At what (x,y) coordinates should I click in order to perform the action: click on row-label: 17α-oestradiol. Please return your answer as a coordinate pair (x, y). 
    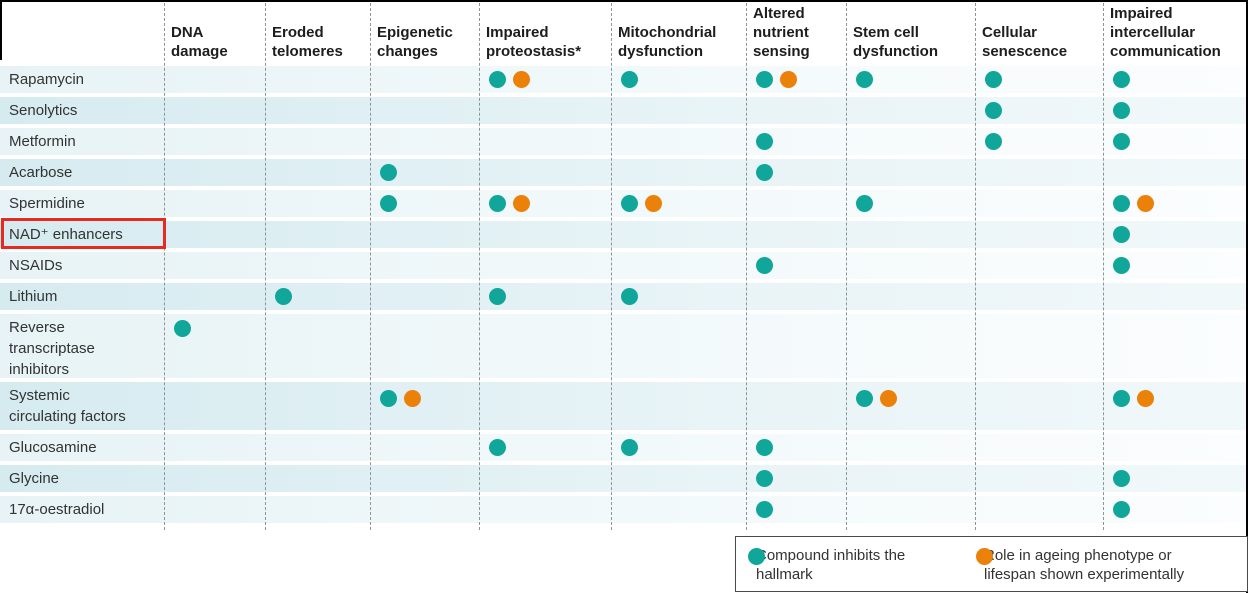
    Looking at the image, I should click on (57, 509).